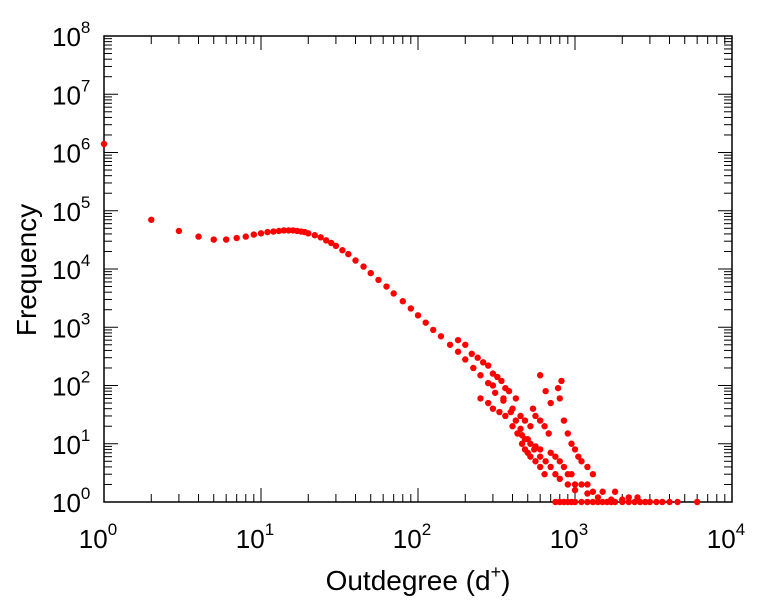 The height and width of the screenshot is (600, 764). Describe the element at coordinates (412, 537) in the screenshot. I see `x-tick-labels: 10⁰ 10¹ 10² 10³ 10⁴` at that location.